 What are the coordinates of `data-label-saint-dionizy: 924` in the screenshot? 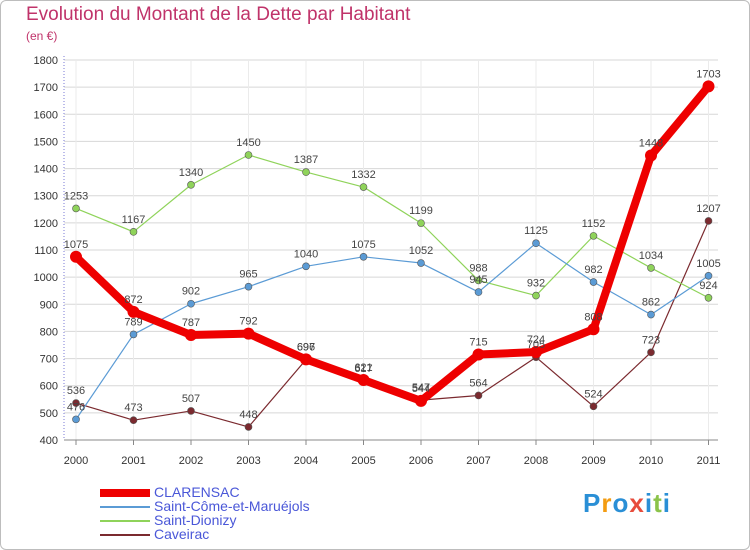 It's located at (708, 286).